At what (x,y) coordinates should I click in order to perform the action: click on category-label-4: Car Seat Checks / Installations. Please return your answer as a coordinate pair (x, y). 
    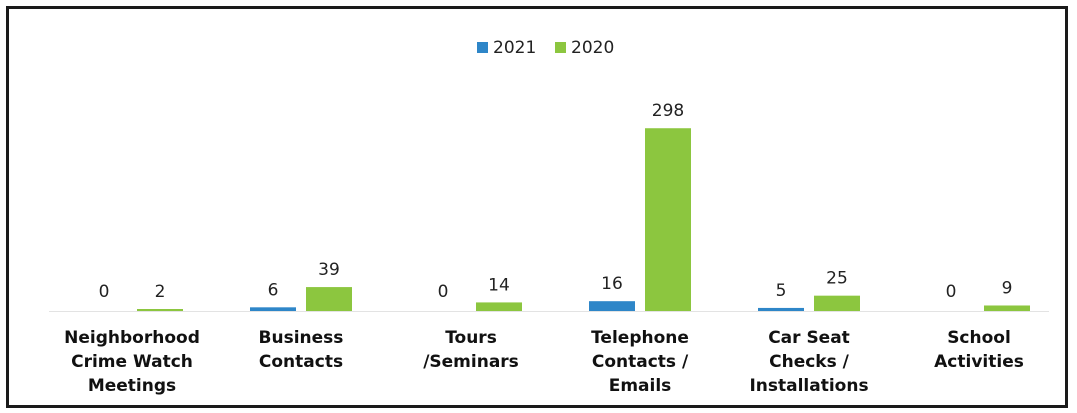
    Looking at the image, I should click on (808, 362).